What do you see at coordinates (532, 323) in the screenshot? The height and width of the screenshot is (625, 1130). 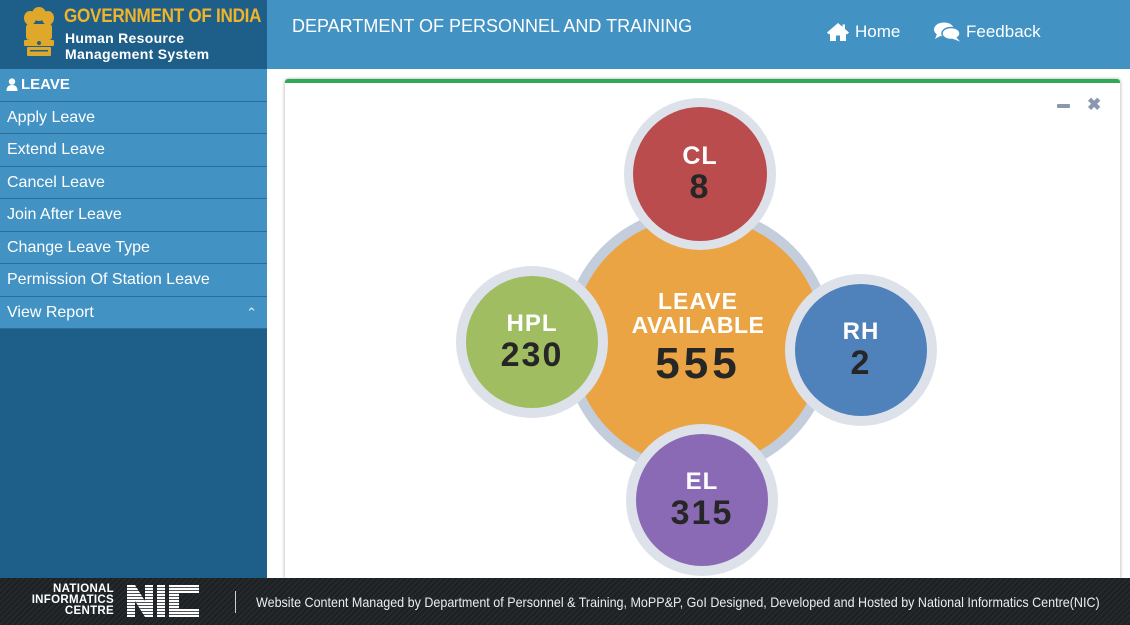 I see `hpl-label: HPL` at bounding box center [532, 323].